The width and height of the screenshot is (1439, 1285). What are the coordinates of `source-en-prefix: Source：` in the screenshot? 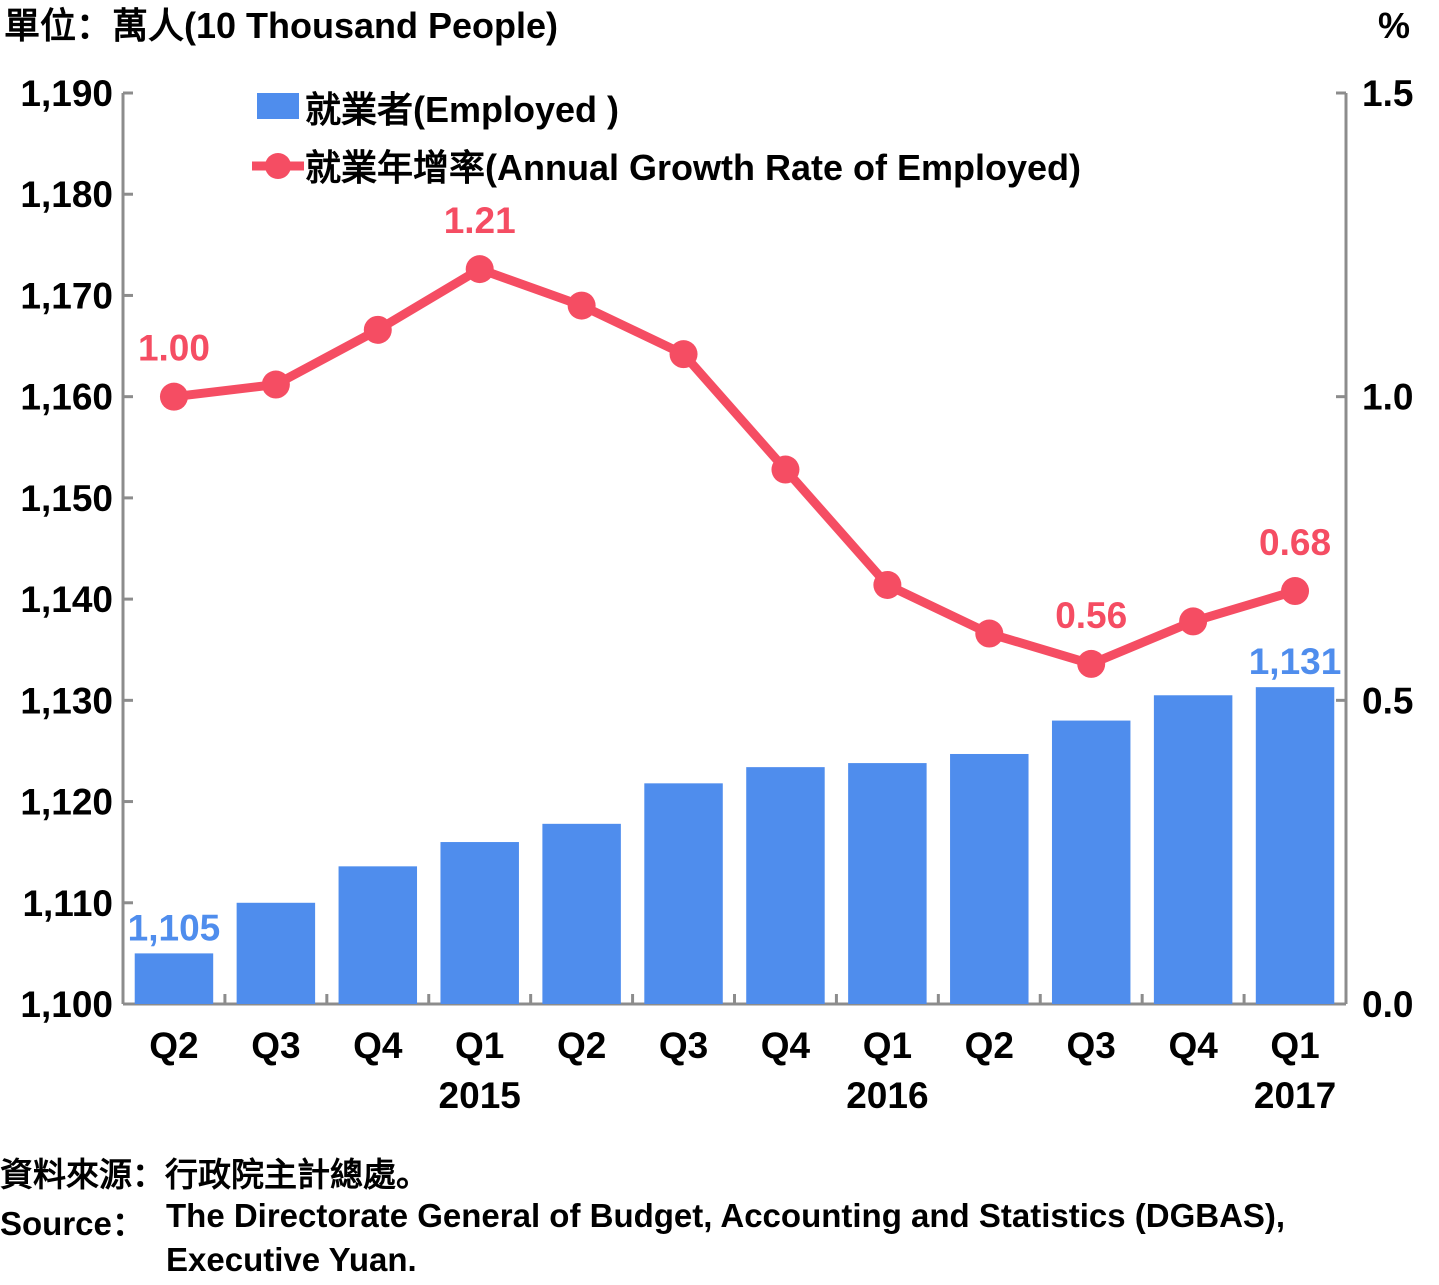 It's located at (72, 1223).